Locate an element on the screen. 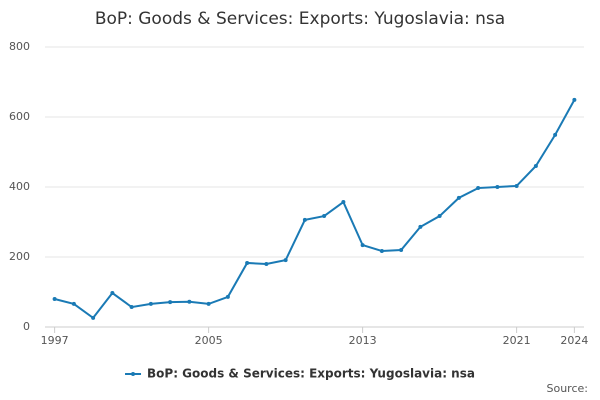 The image size is (600, 400). source: Source: is located at coordinates (568, 388).